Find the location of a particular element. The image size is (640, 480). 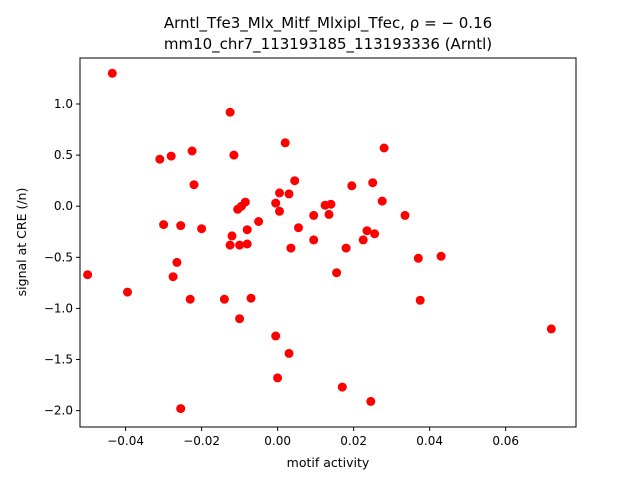

x-tick-label: 0.06 is located at coordinates (505, 441).